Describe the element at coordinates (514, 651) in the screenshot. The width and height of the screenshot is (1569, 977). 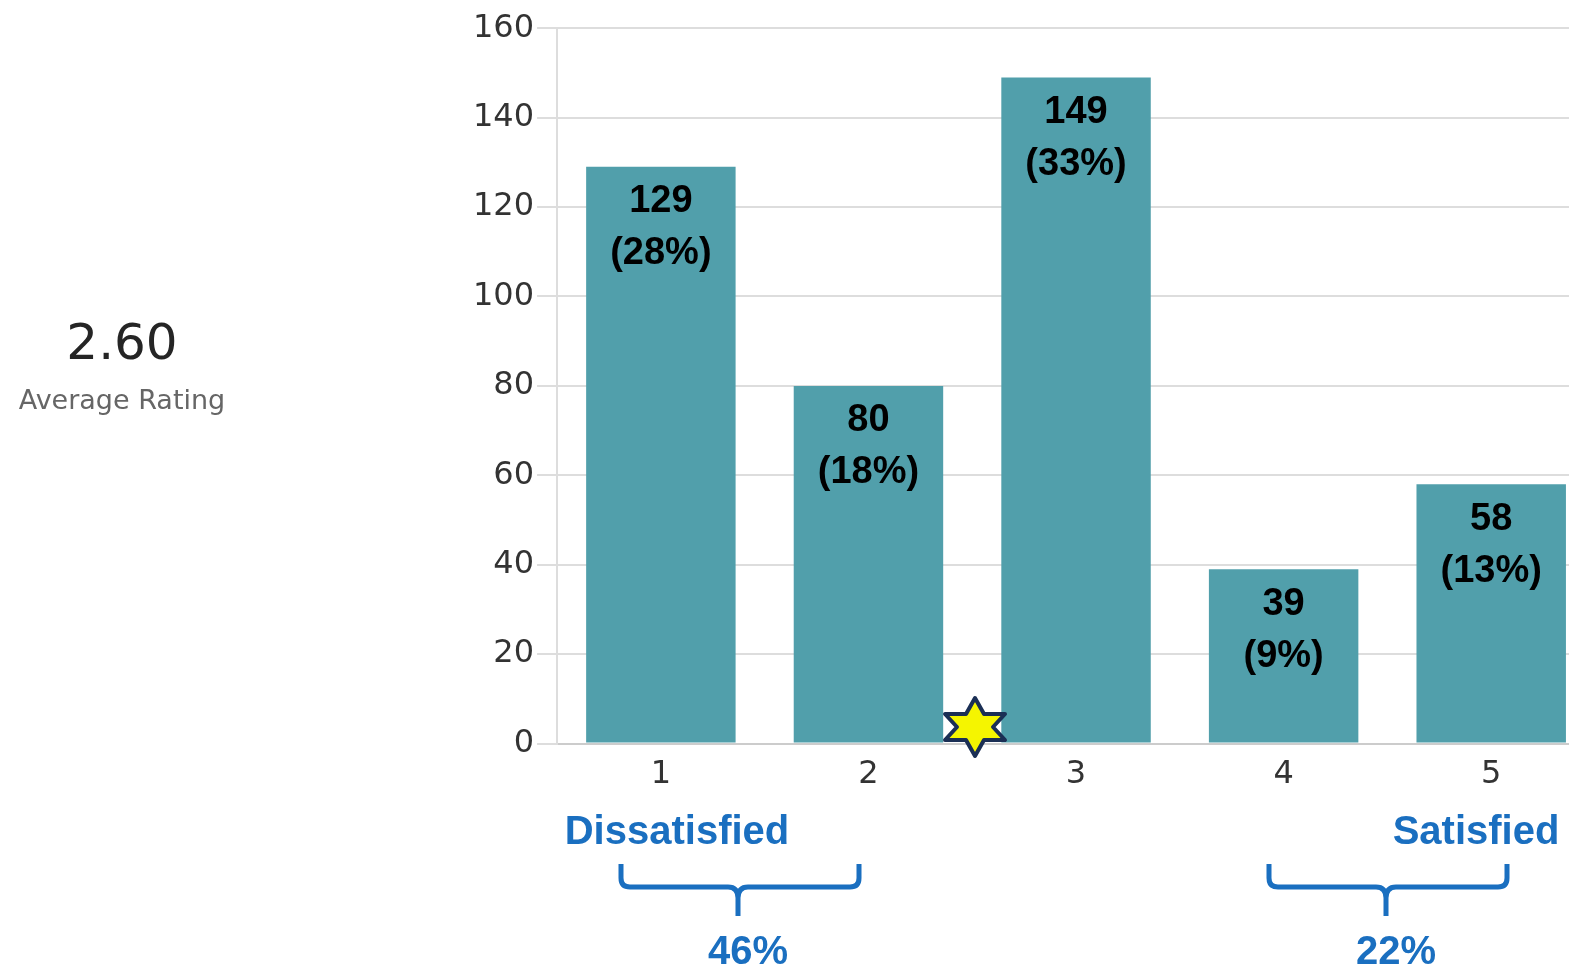
I see `y-tick-label: 20` at that location.